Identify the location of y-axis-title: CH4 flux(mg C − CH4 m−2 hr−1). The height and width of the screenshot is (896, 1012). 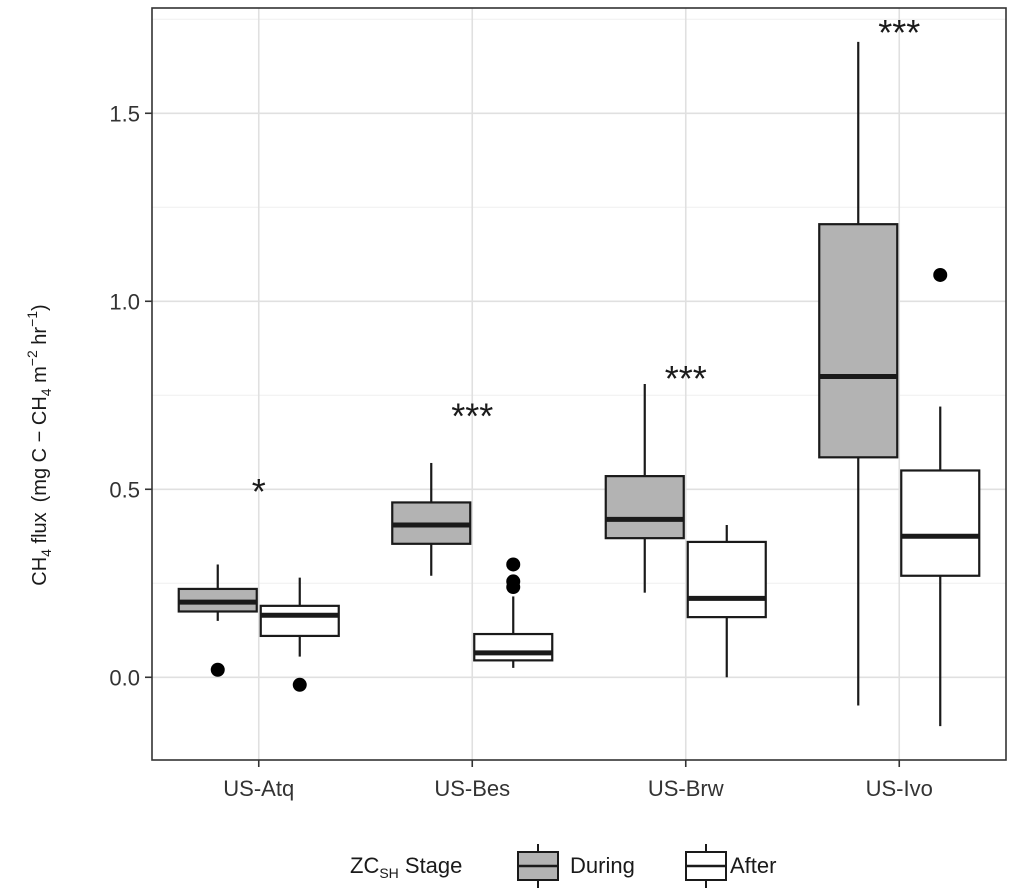
(39, 444).